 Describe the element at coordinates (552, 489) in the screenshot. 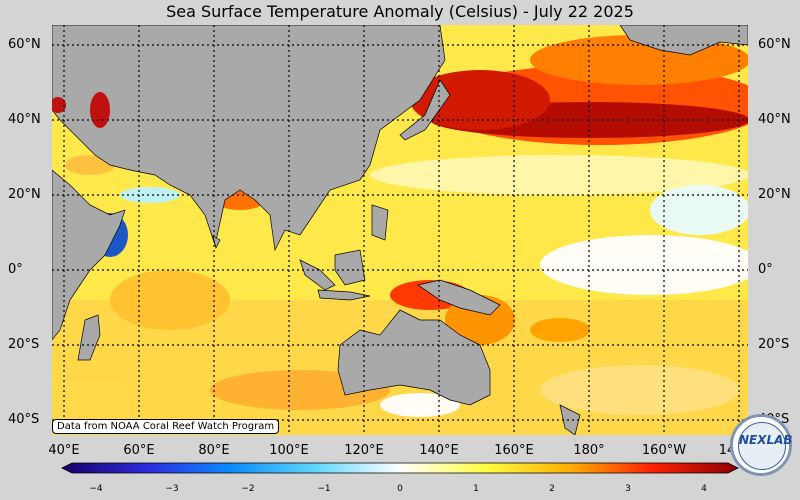

I see `colorbar-tick-2: 2` at that location.